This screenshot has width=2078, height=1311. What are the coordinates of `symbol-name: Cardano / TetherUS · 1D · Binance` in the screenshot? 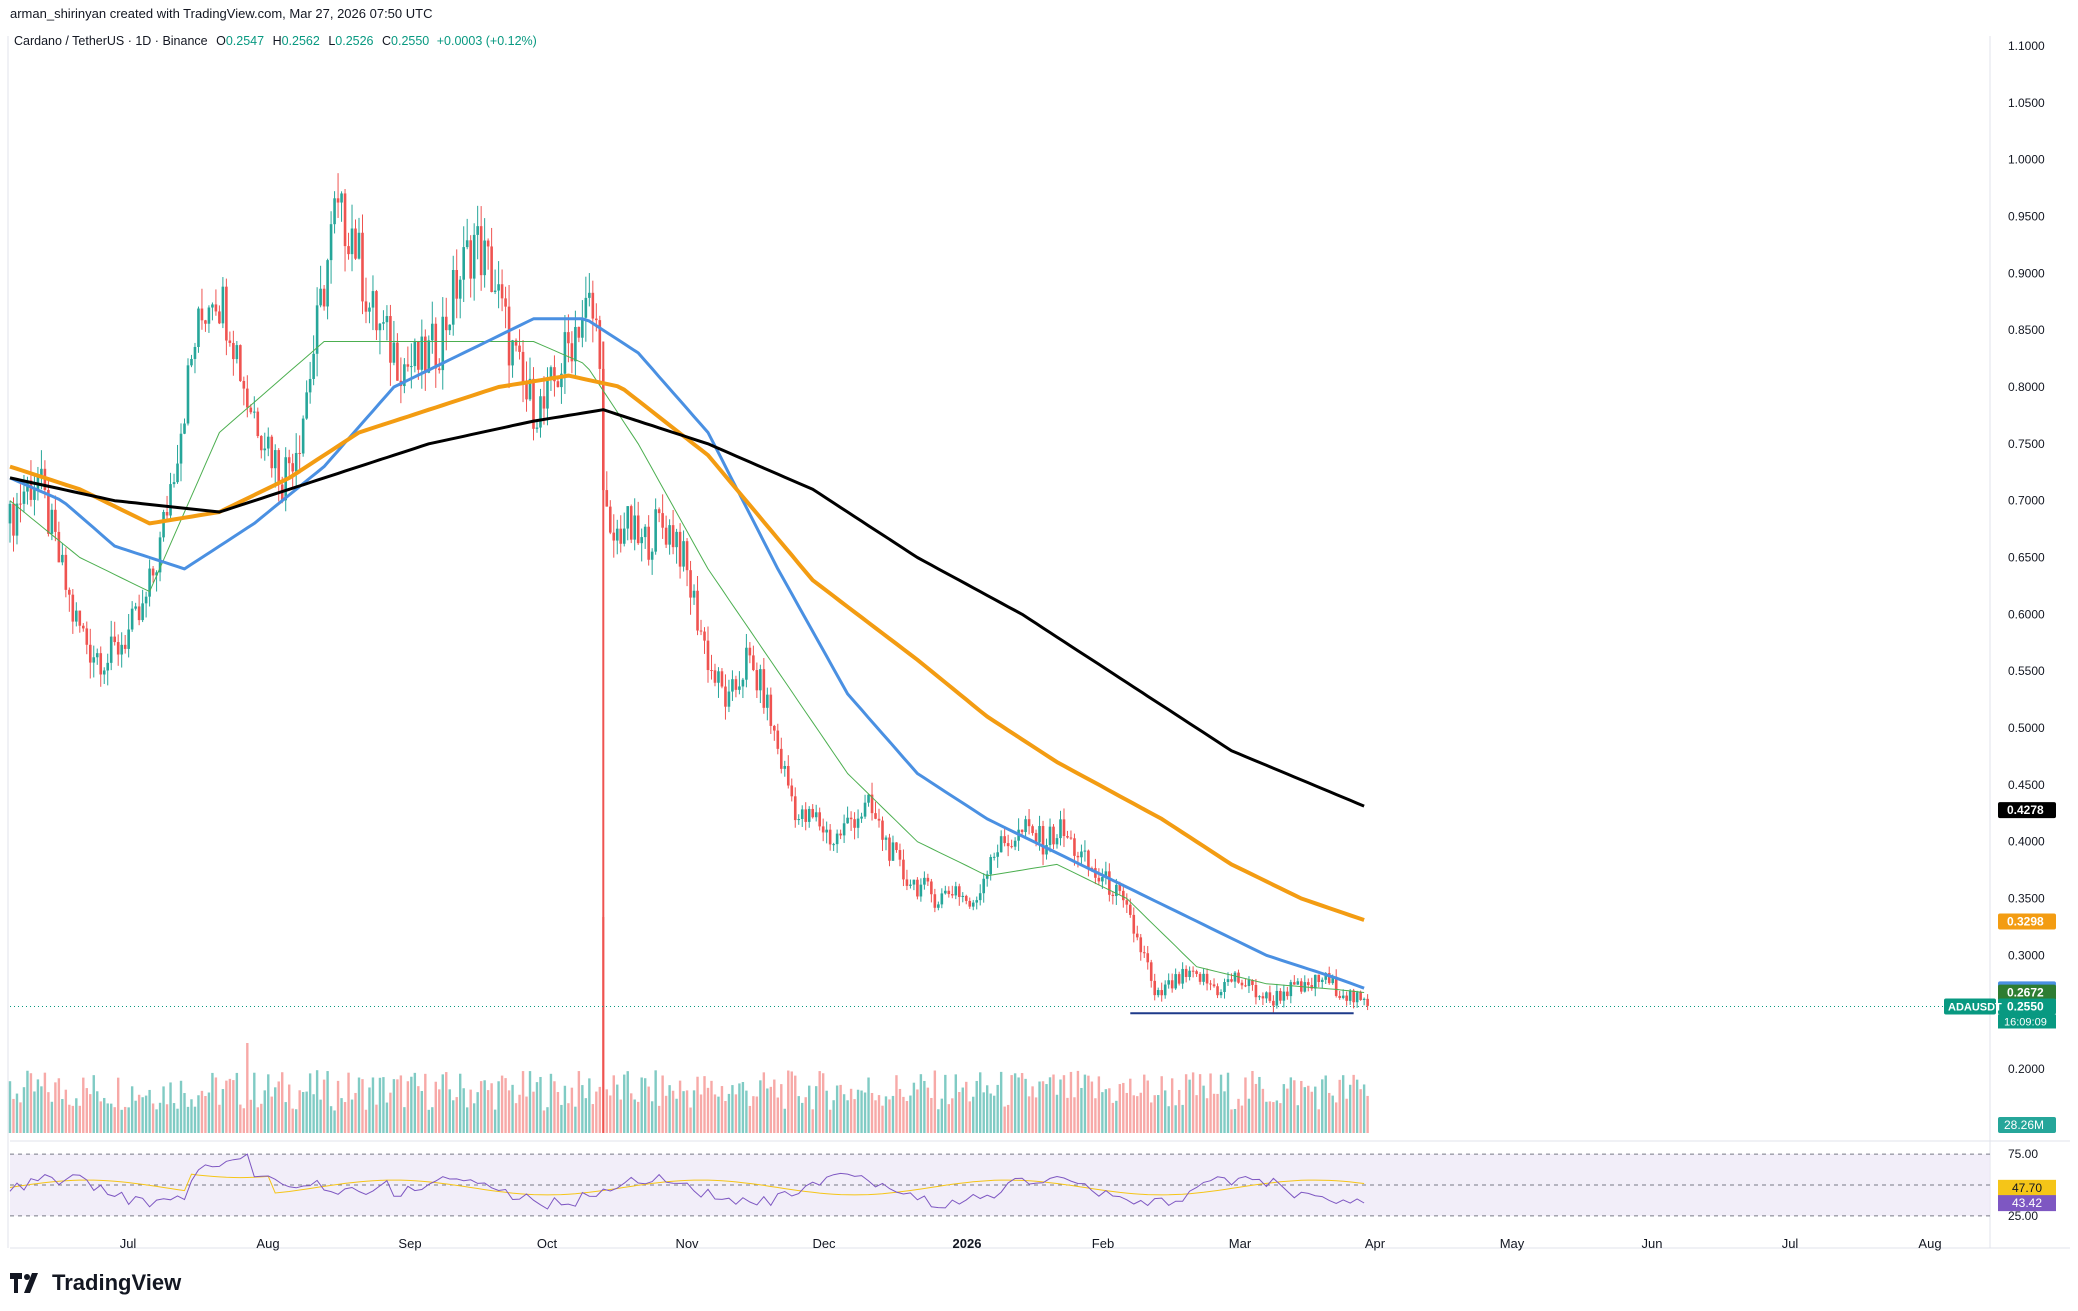 It's located at (111, 41).